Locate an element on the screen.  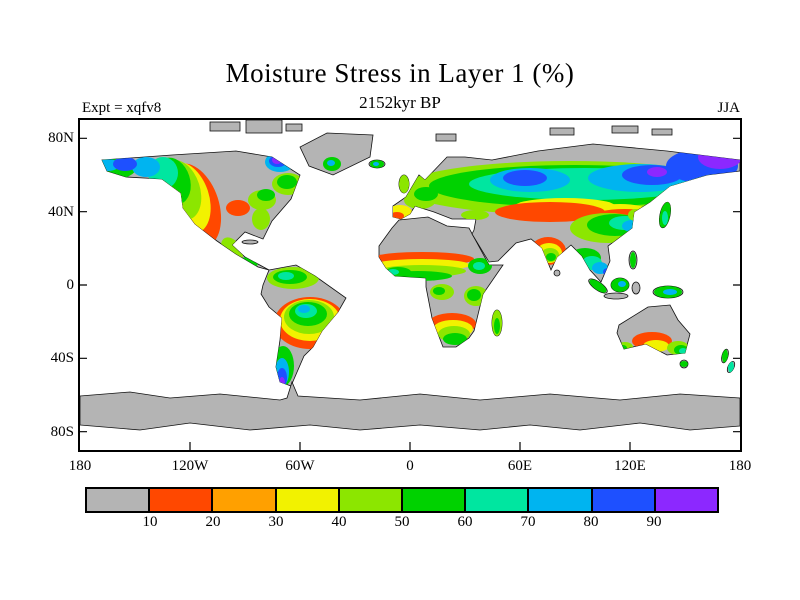
season-label: JJA is located at coordinates (728, 108).